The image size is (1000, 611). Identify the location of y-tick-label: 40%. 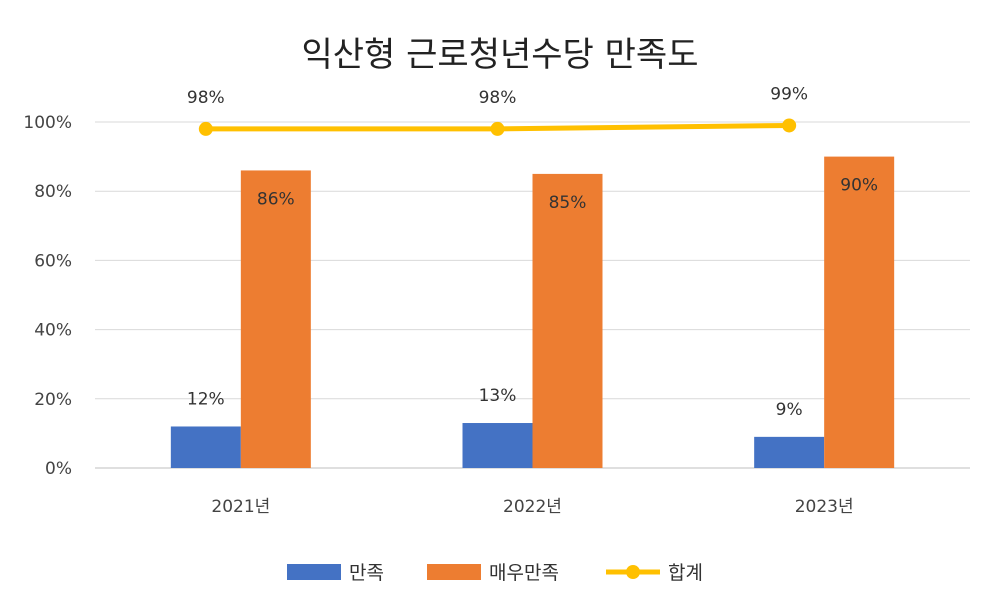
(53, 331).